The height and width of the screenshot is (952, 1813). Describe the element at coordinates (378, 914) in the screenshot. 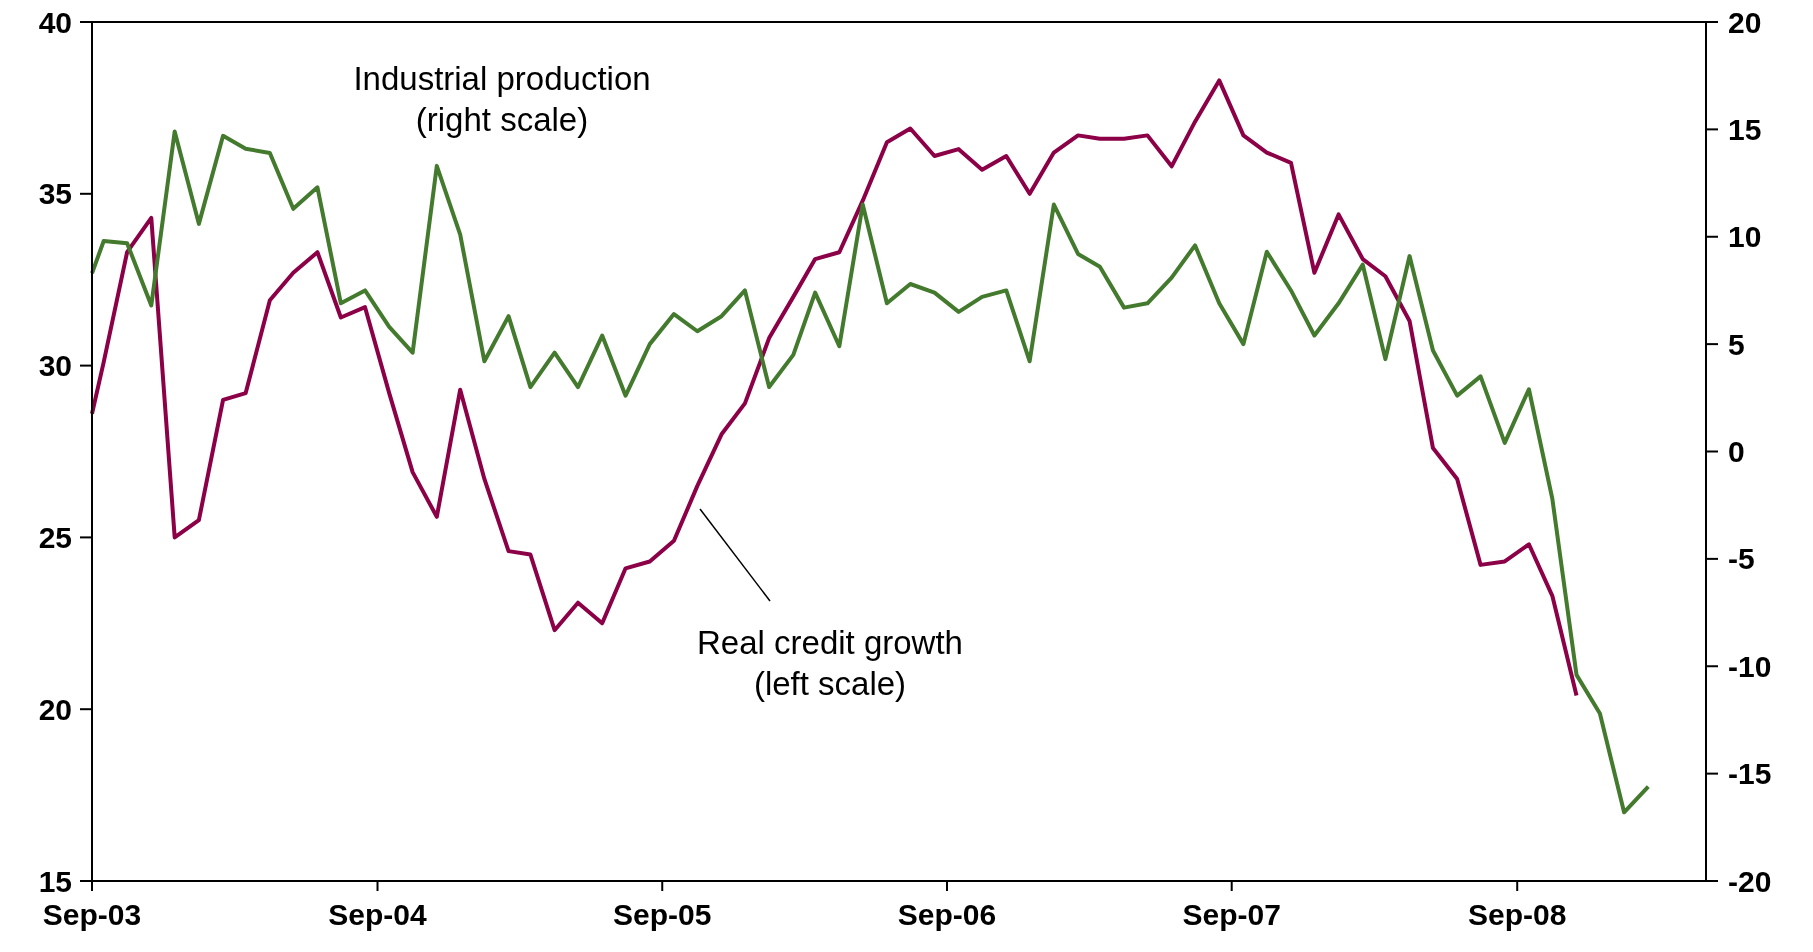

I see `x-tick-label: Sep-04` at that location.